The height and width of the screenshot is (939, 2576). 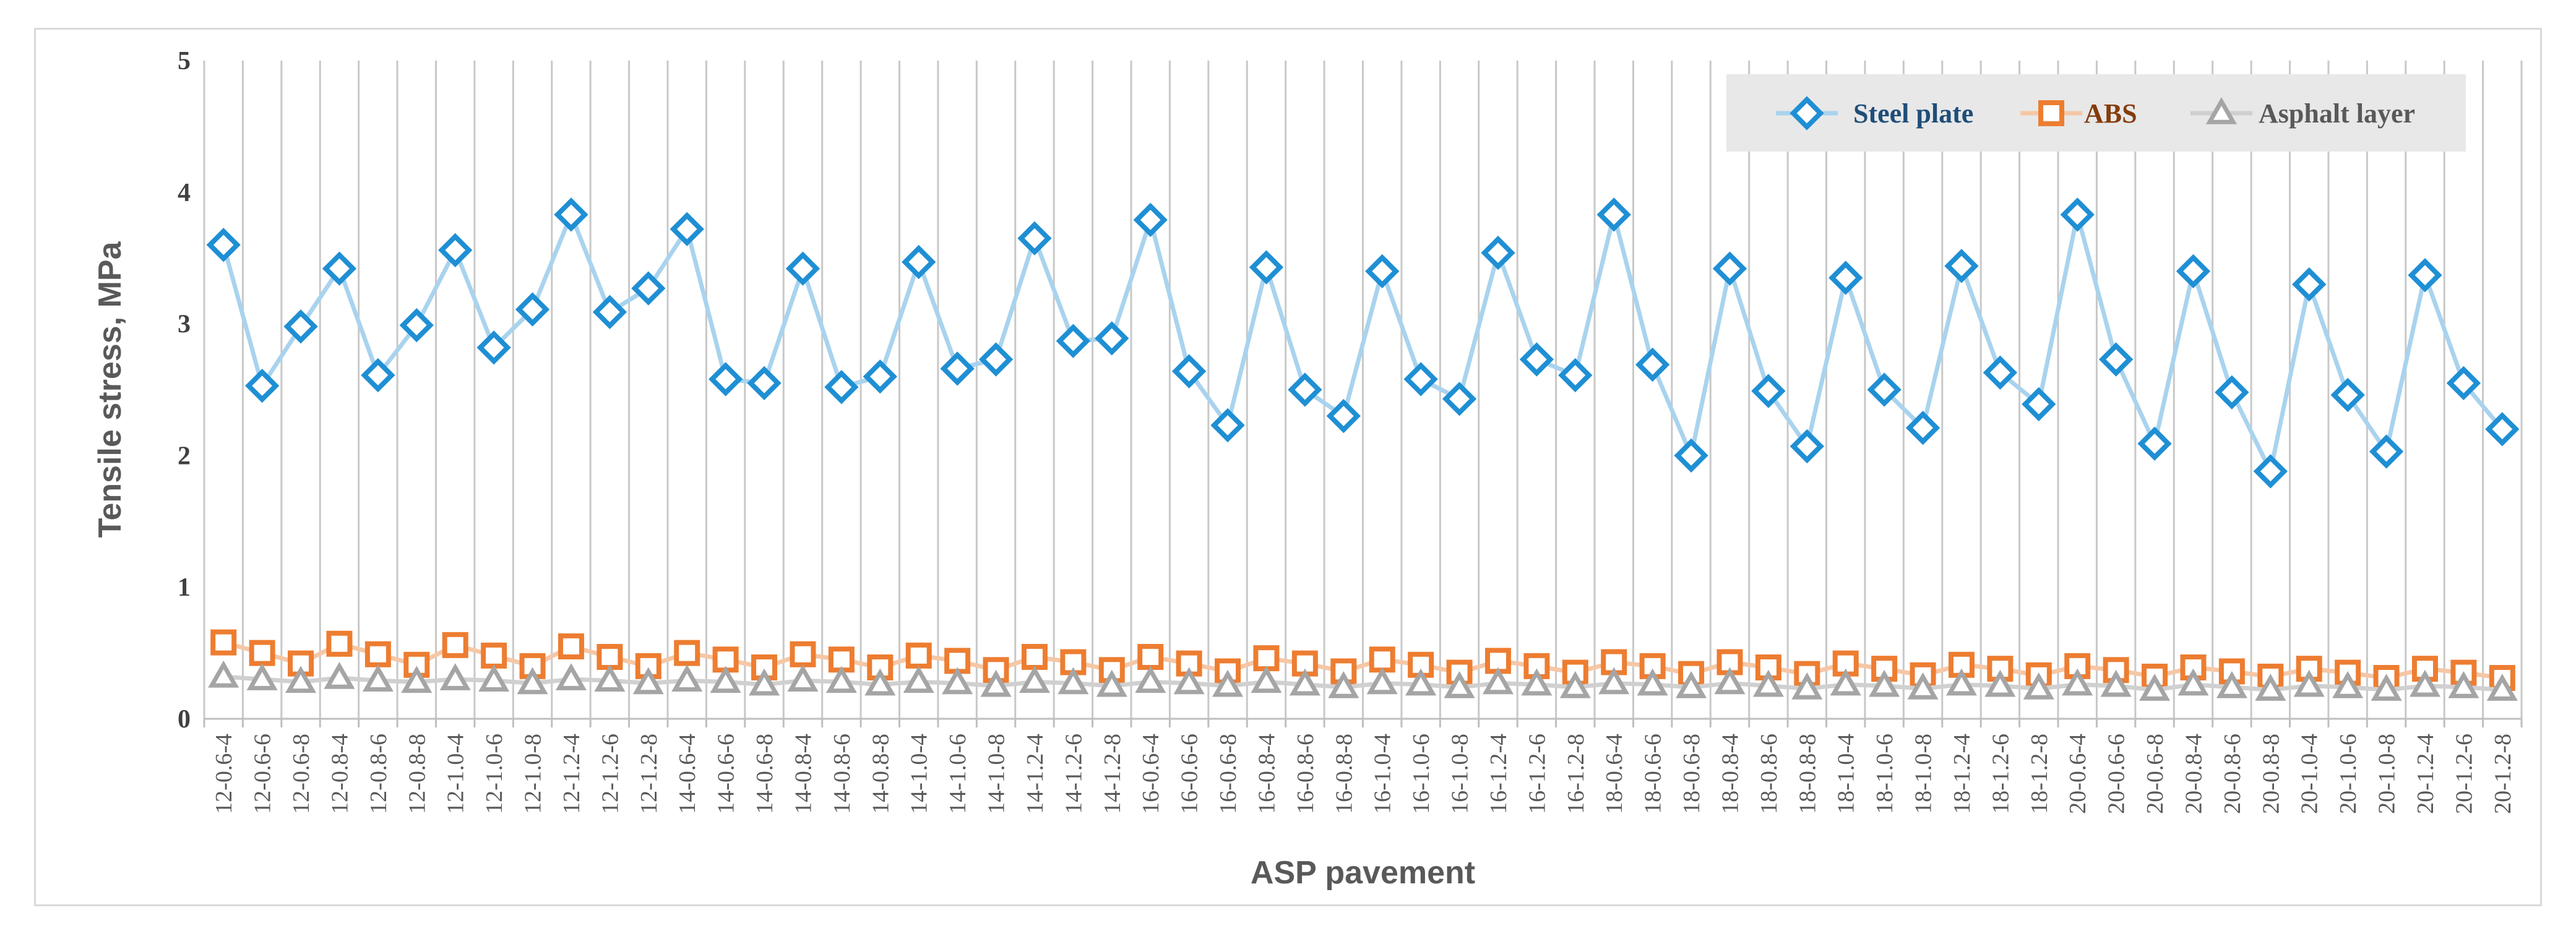 What do you see at coordinates (494, 774) in the screenshot?
I see `x-tick-label: 12-1.0-6` at bounding box center [494, 774].